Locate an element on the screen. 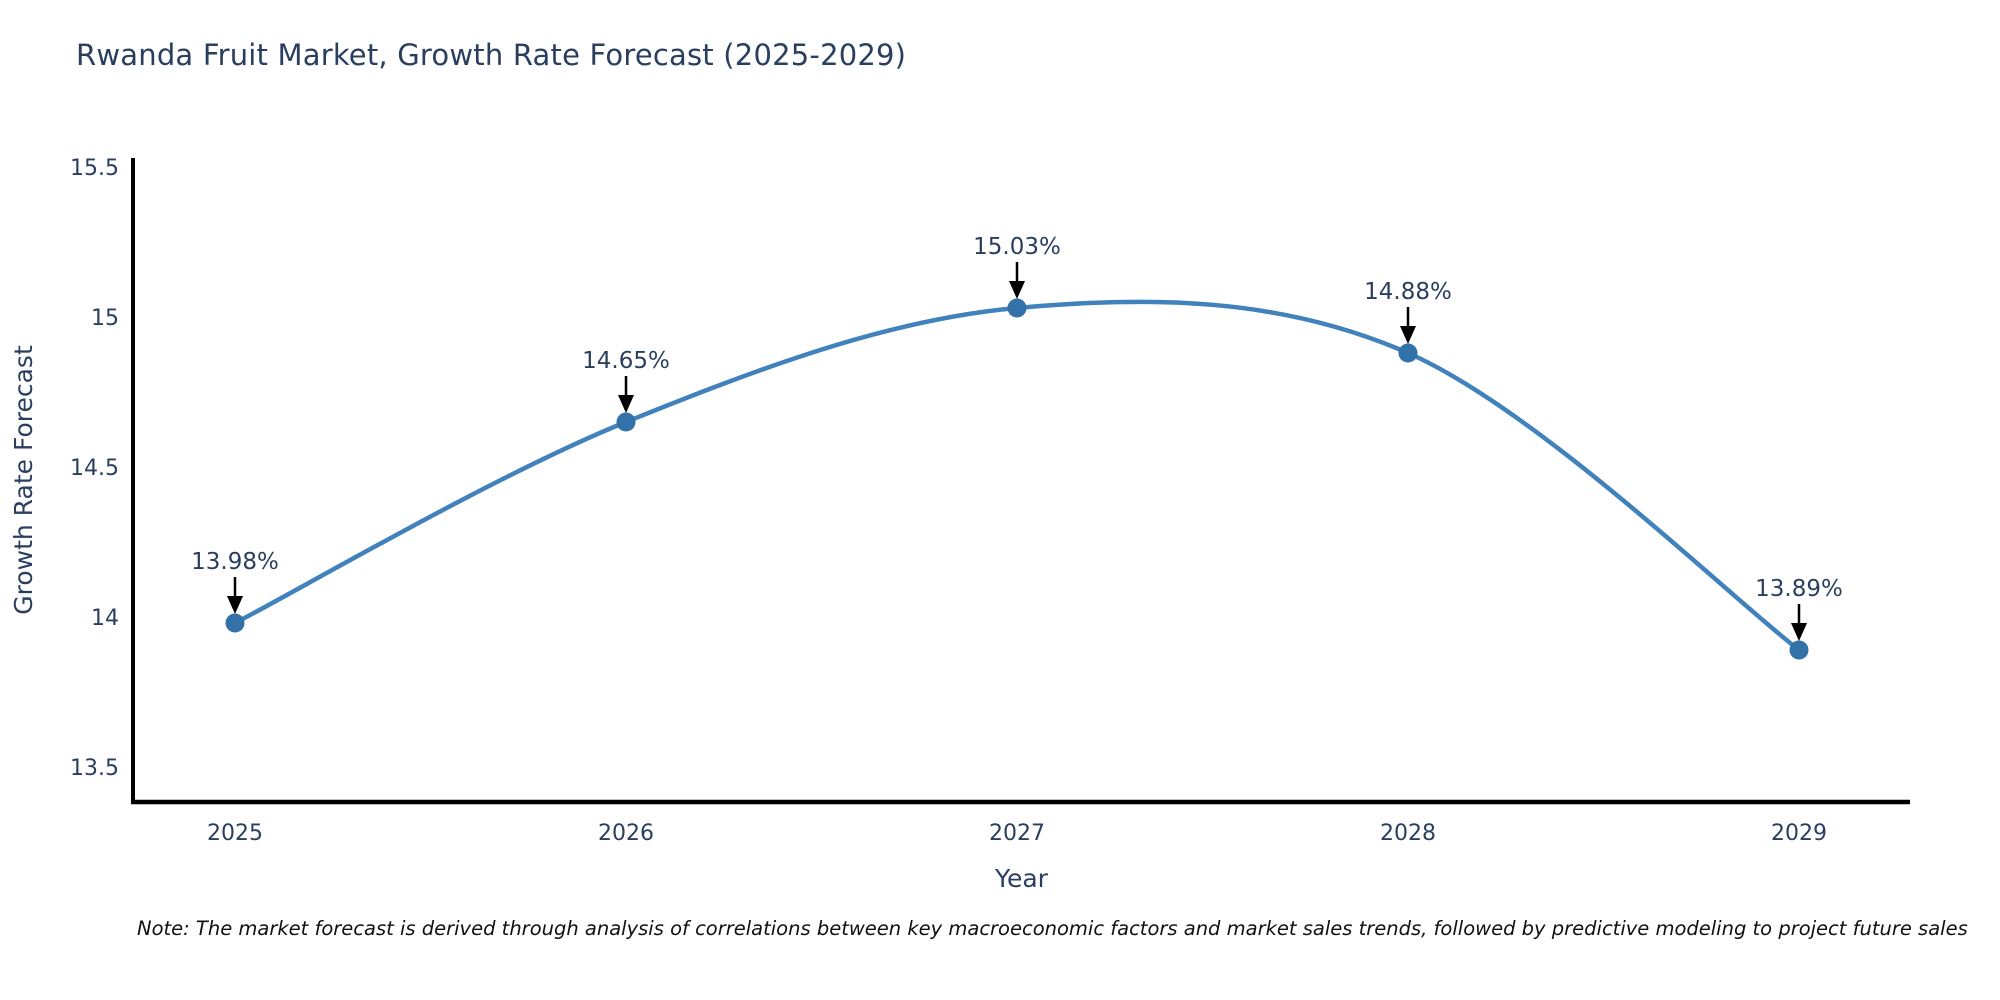 This screenshot has height=1000, width=2000. x-tick-label: 2026 is located at coordinates (626, 833).